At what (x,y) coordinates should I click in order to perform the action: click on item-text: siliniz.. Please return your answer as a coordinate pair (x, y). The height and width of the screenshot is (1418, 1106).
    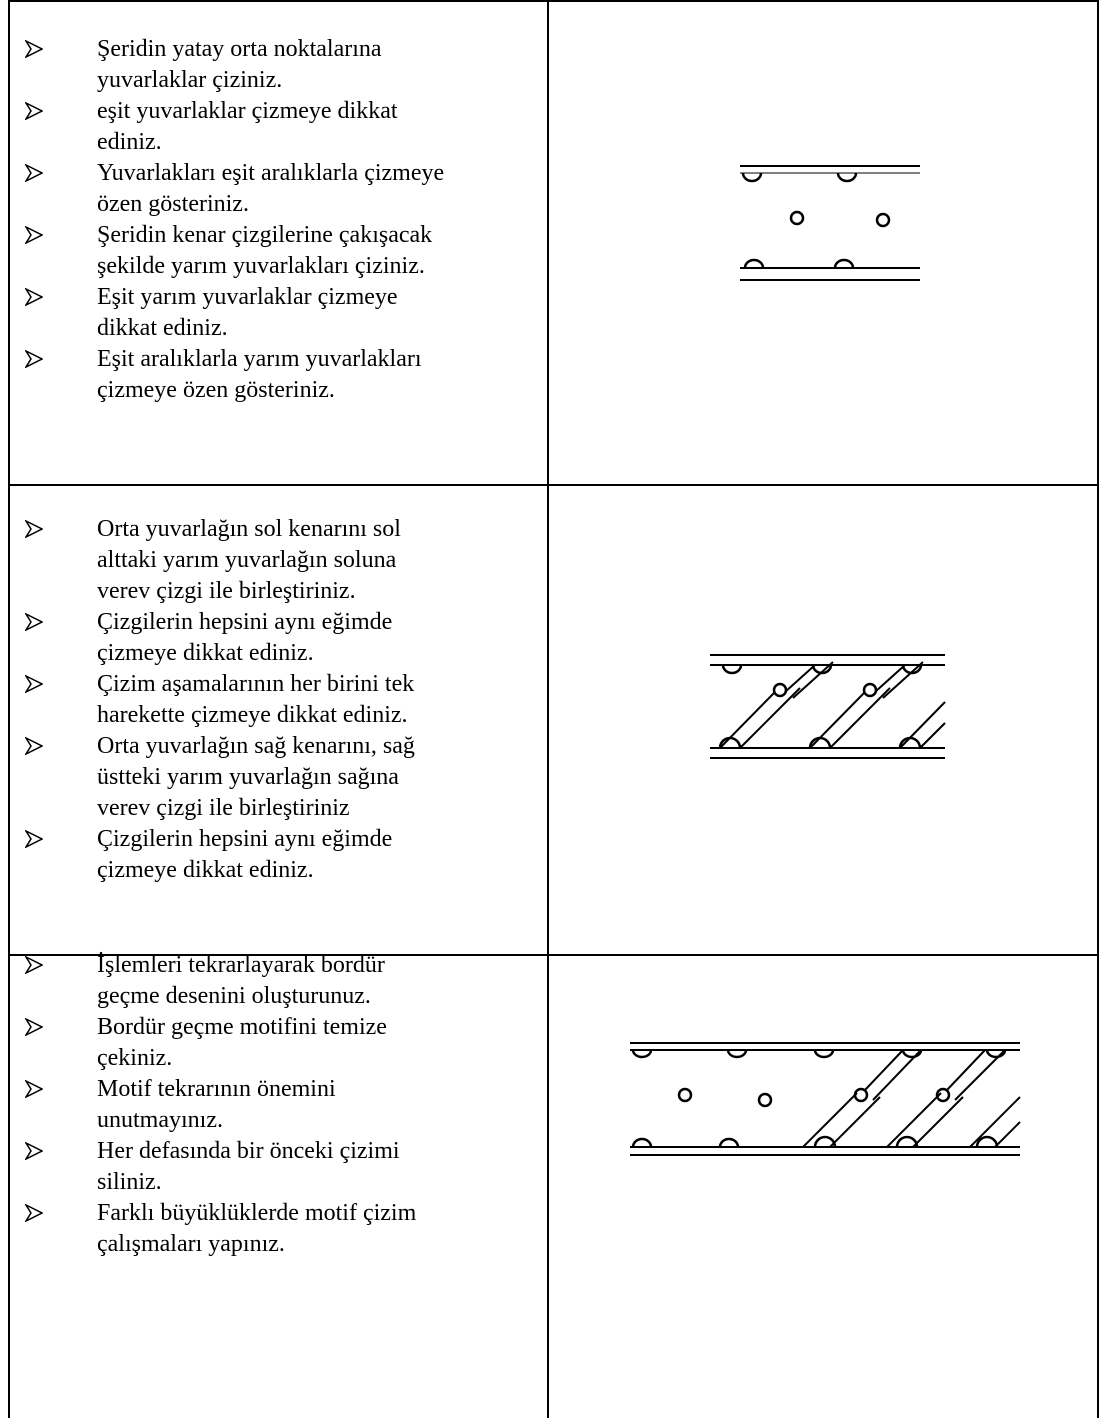
    Looking at the image, I should click on (129, 1182).